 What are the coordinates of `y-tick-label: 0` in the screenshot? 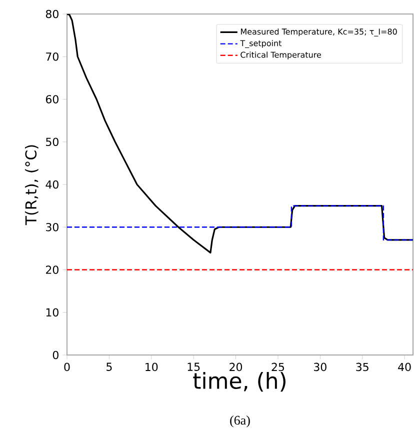 It's located at (55, 355).